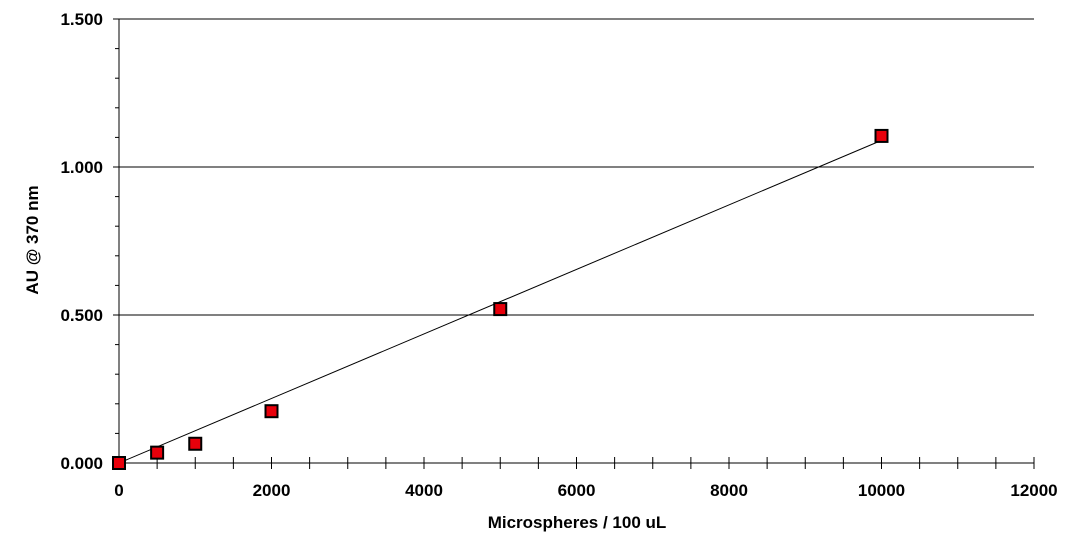 The image size is (1068, 553). Describe the element at coordinates (1033, 490) in the screenshot. I see `x-tick-label: 12000` at that location.